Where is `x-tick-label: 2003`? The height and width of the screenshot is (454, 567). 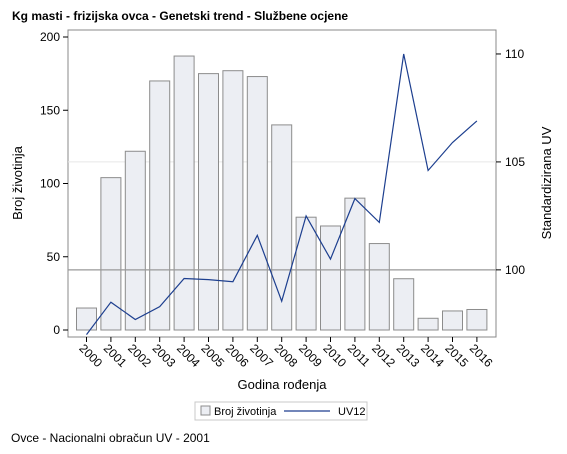 x-tick-label: 2003 is located at coordinates (164, 355).